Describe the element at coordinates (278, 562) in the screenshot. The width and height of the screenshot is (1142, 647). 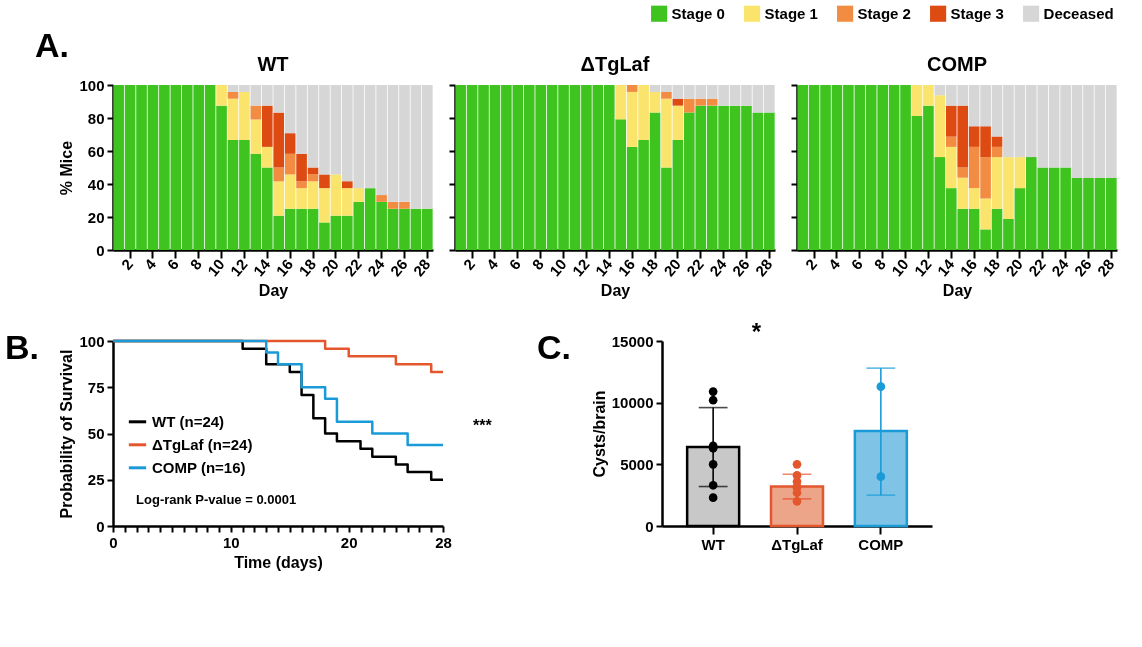
I see `x-axis-title: Time (days)` at that location.